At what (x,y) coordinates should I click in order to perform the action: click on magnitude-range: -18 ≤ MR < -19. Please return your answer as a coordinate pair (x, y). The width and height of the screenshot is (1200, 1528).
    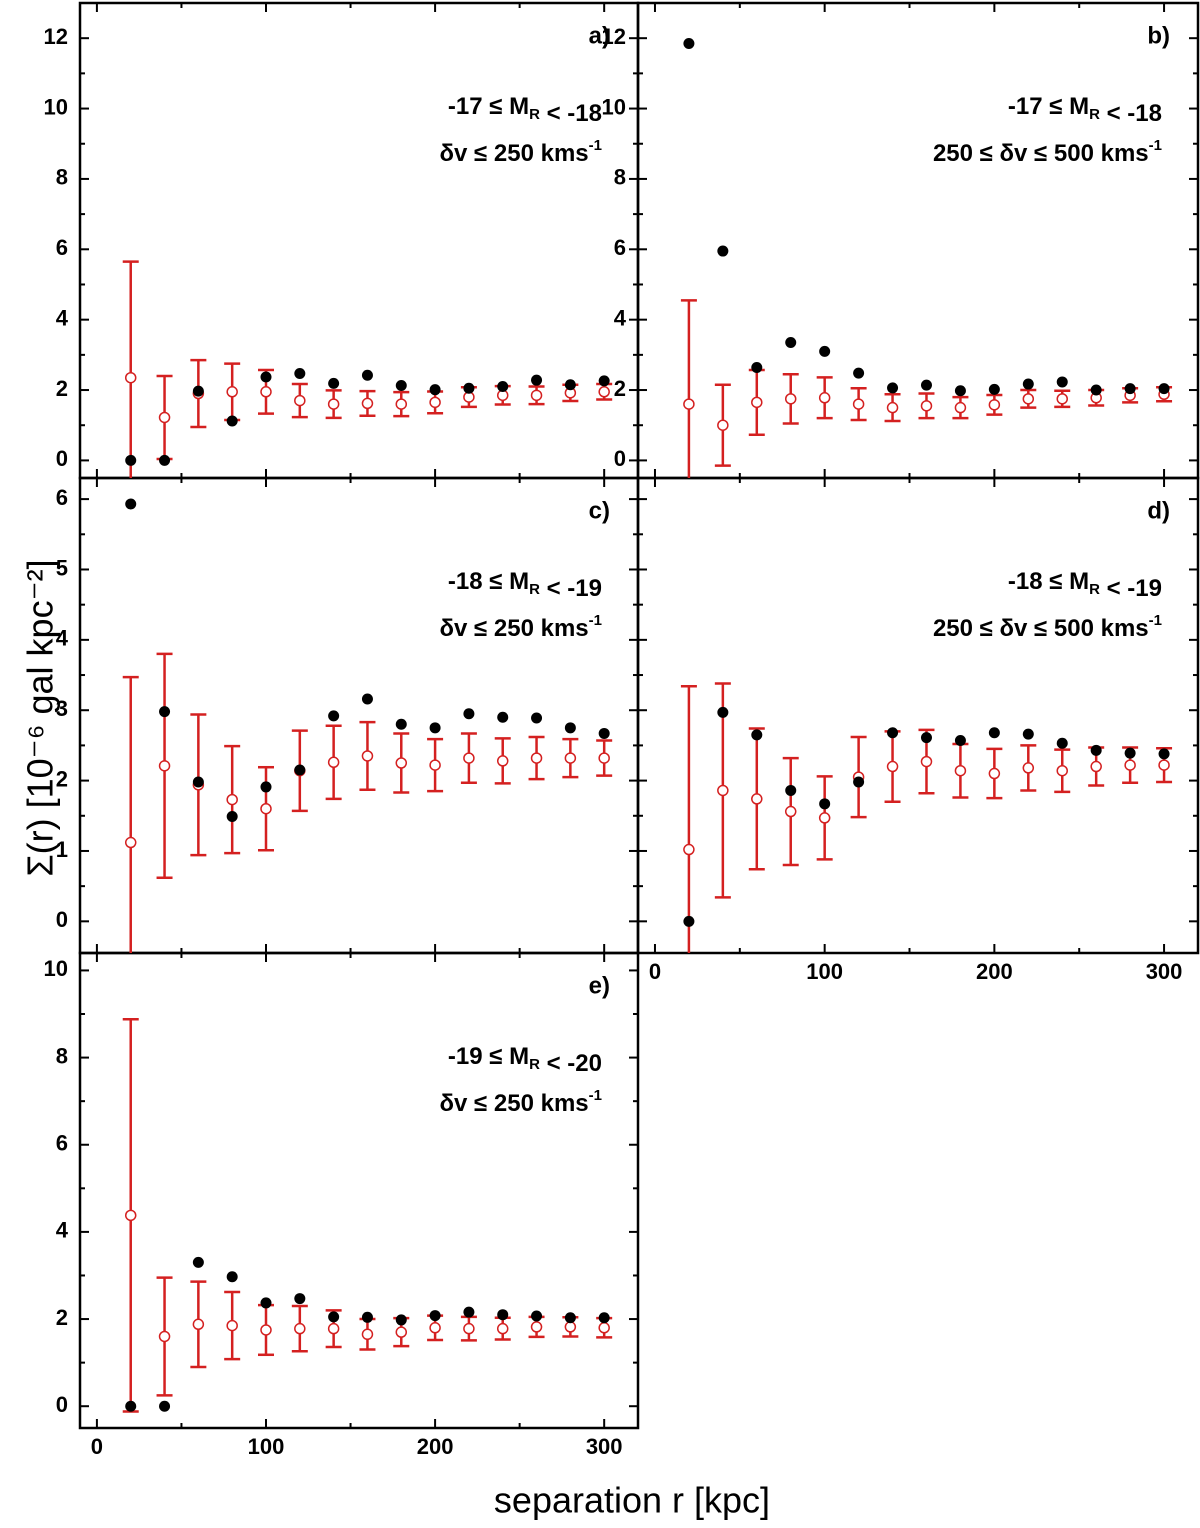
    Looking at the image, I should click on (525, 585).